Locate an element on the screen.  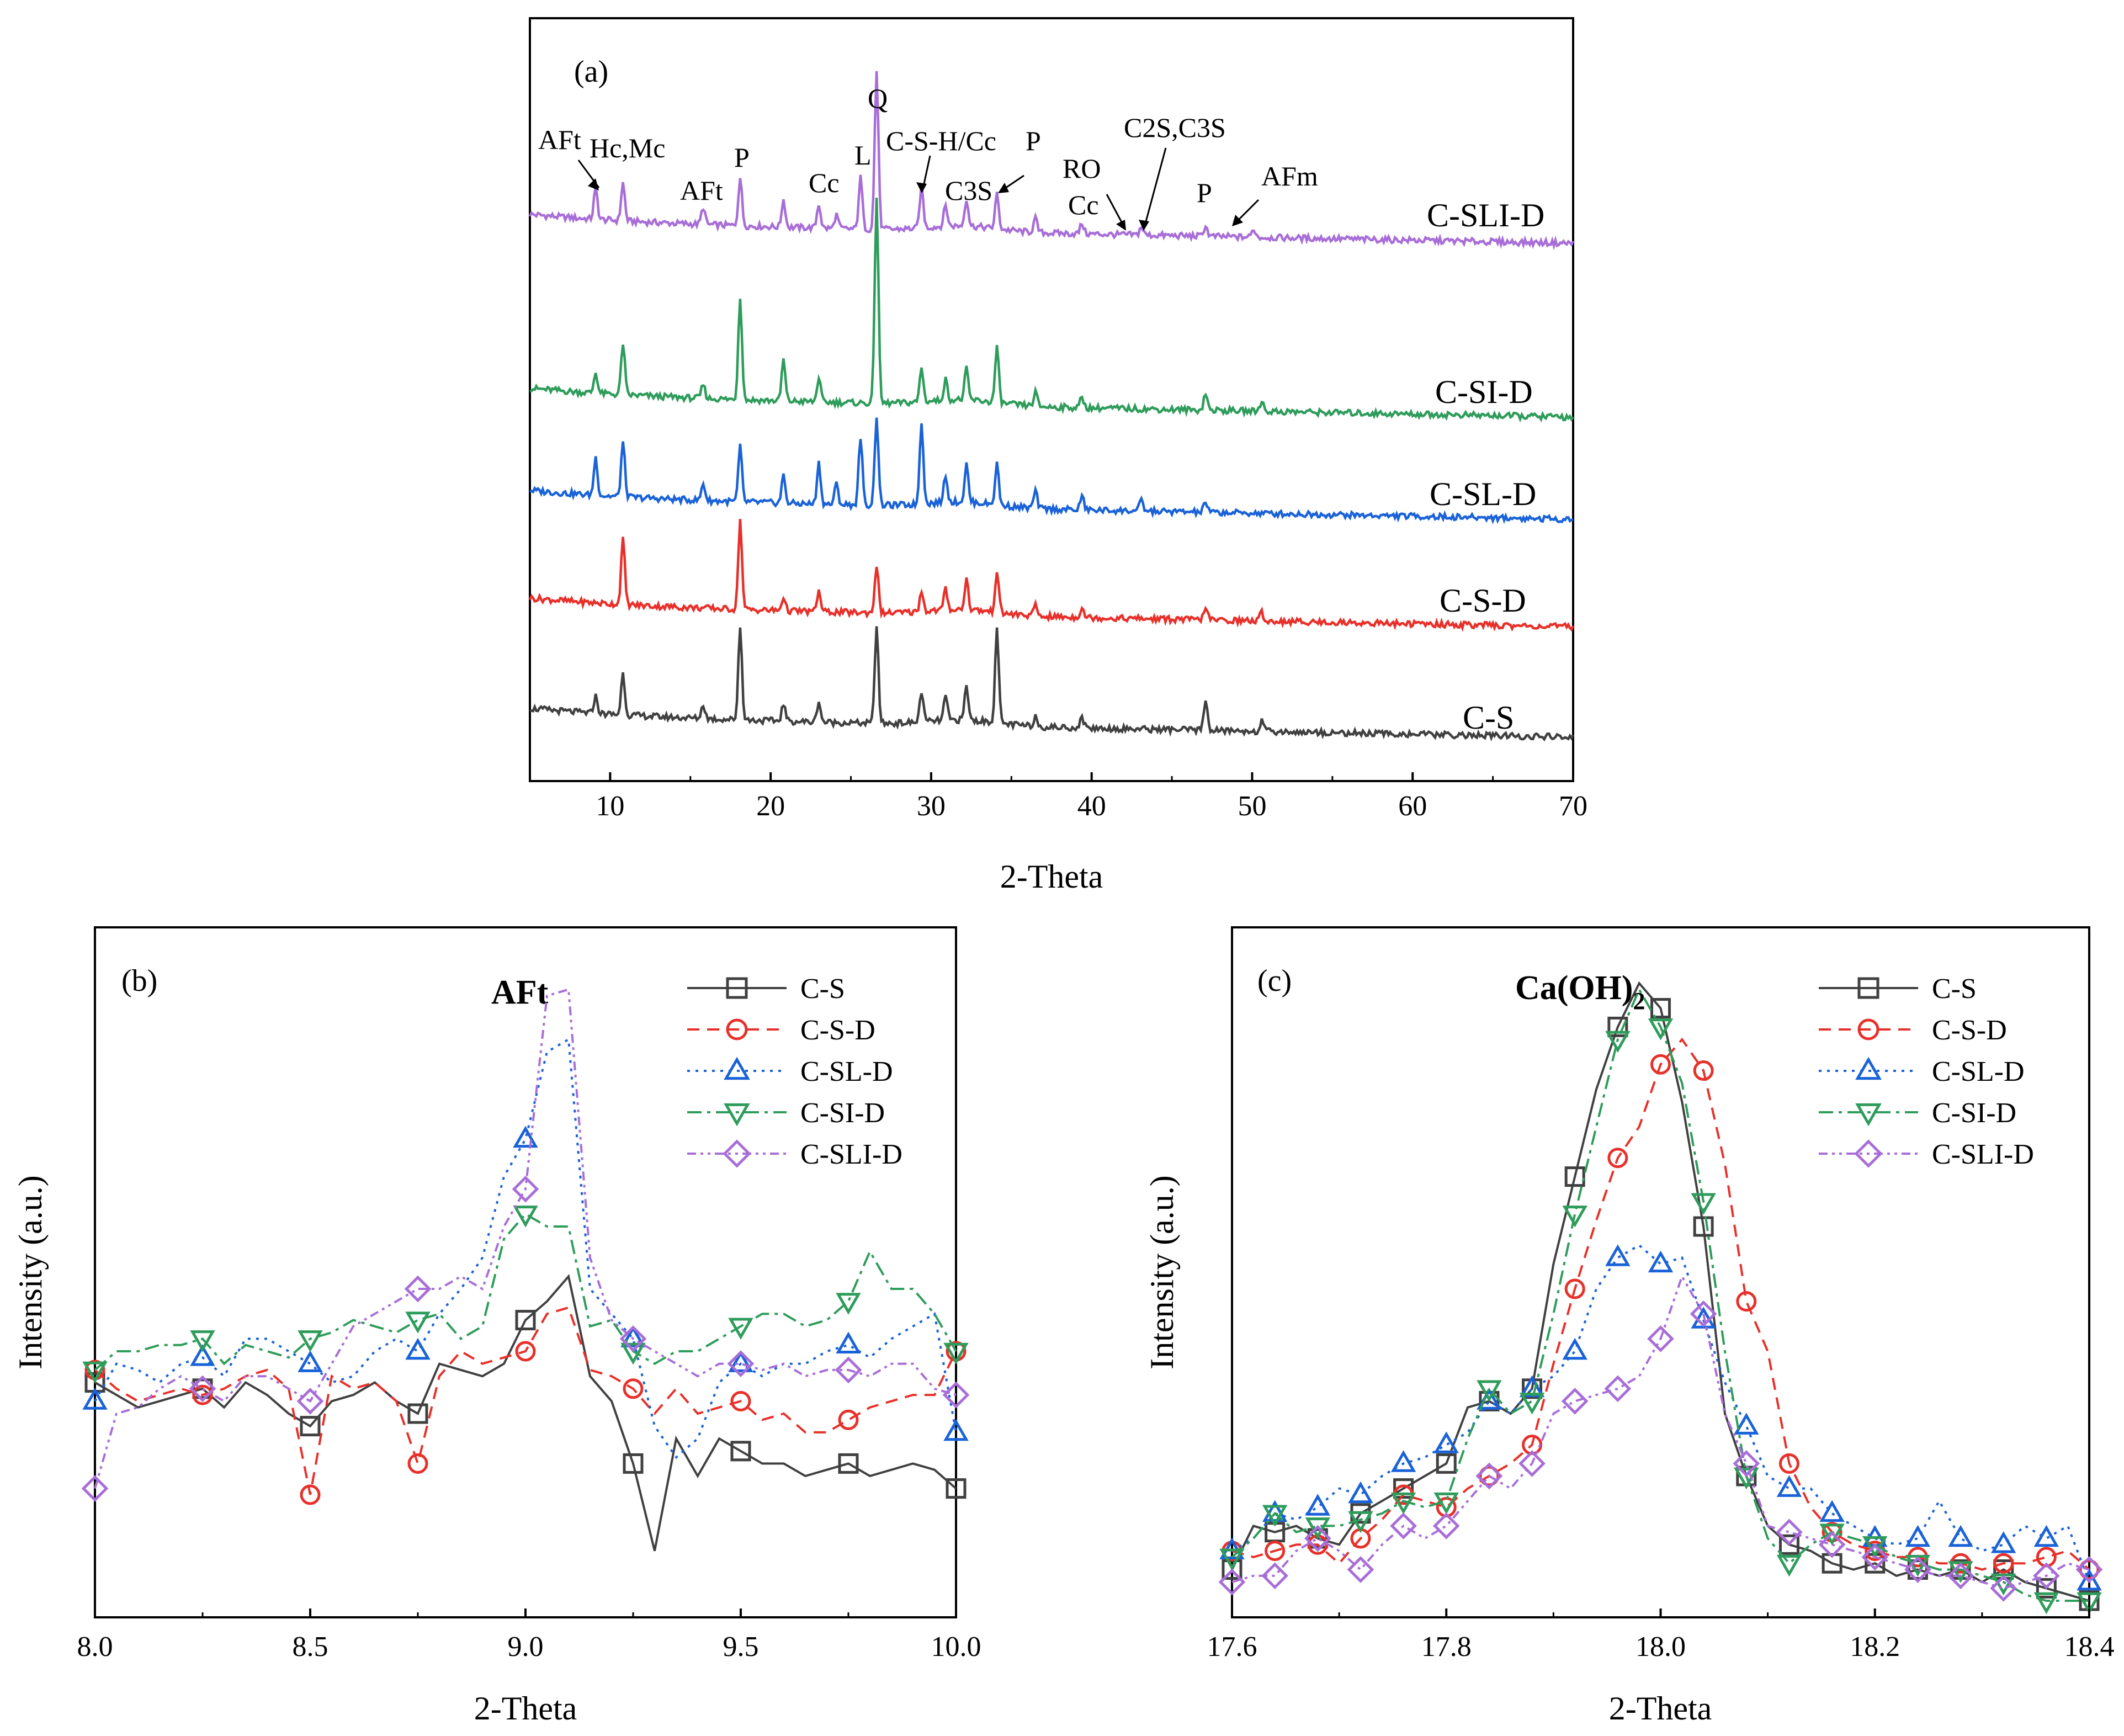
anno-csh-arrow is located at coordinates (926, 172).